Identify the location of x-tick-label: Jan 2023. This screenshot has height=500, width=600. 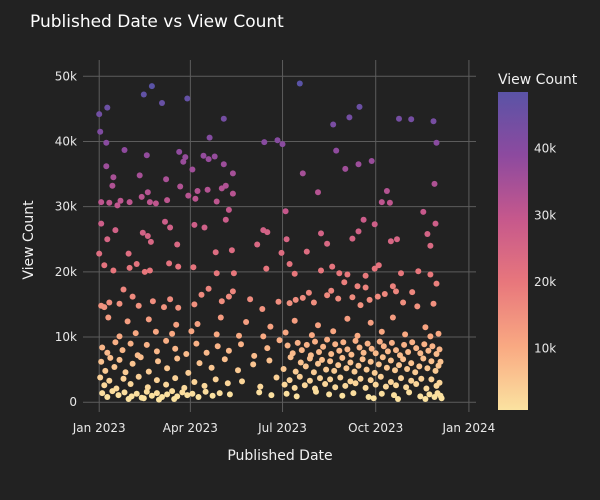
(99, 428).